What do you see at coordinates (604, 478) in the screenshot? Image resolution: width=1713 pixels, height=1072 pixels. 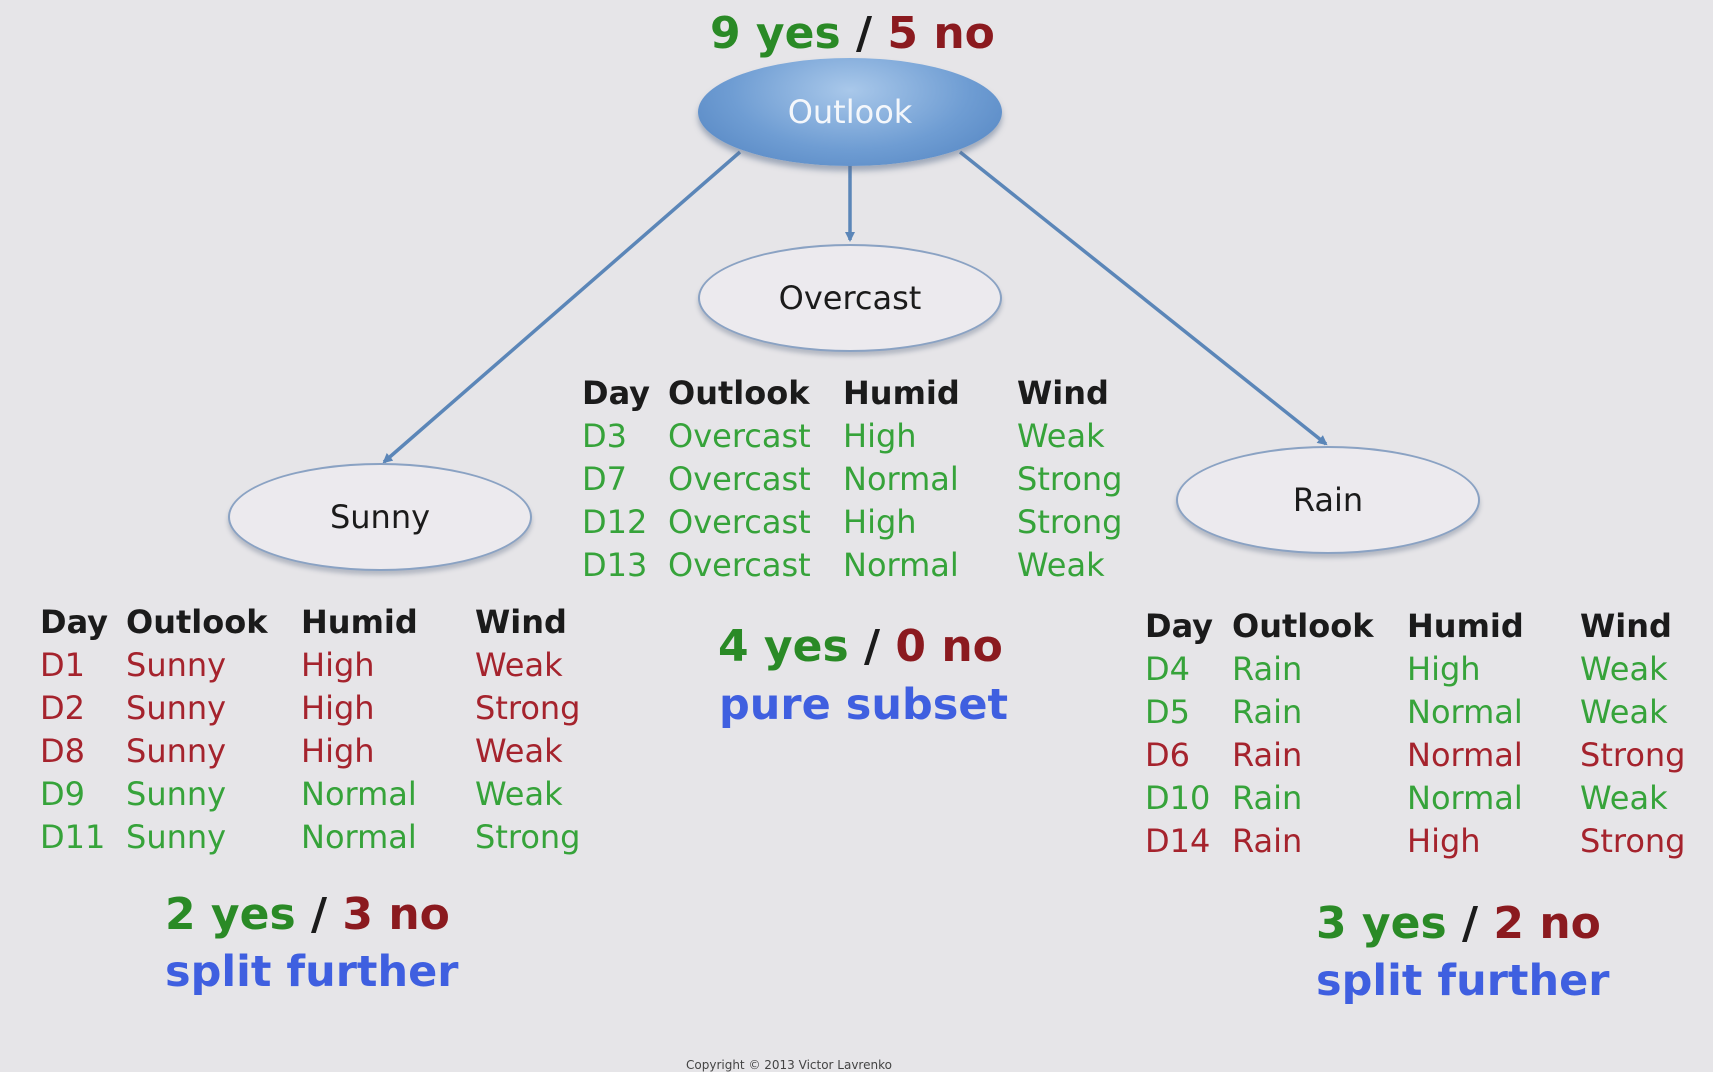 I see `cell-day: D7` at bounding box center [604, 478].